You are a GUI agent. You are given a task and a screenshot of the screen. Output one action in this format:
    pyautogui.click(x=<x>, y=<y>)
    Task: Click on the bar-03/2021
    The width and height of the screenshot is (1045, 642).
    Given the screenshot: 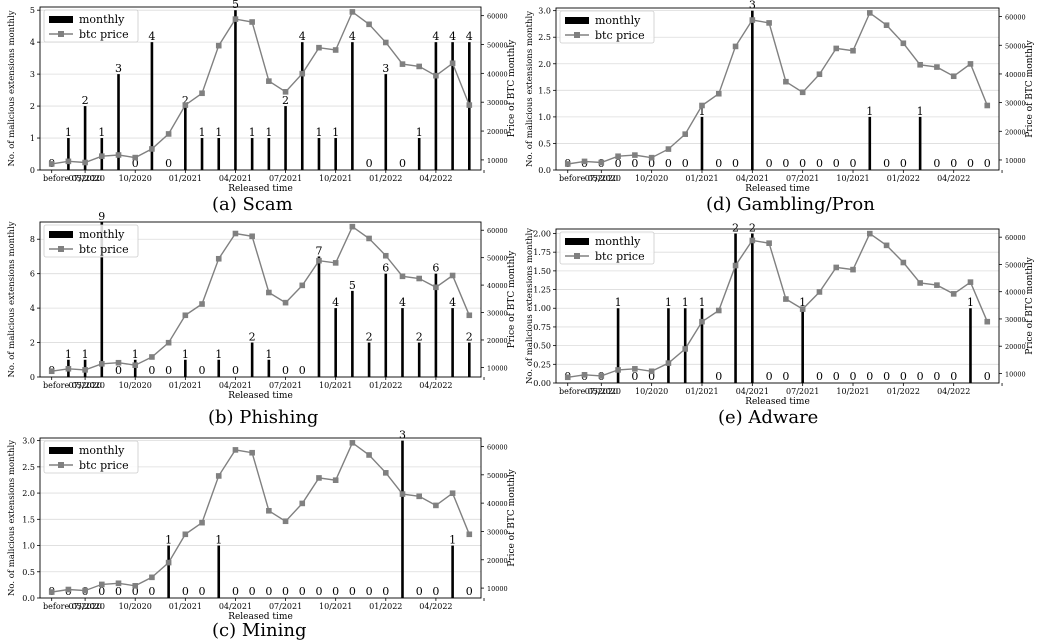 What is the action you would take?
    pyautogui.click(x=219, y=368)
    